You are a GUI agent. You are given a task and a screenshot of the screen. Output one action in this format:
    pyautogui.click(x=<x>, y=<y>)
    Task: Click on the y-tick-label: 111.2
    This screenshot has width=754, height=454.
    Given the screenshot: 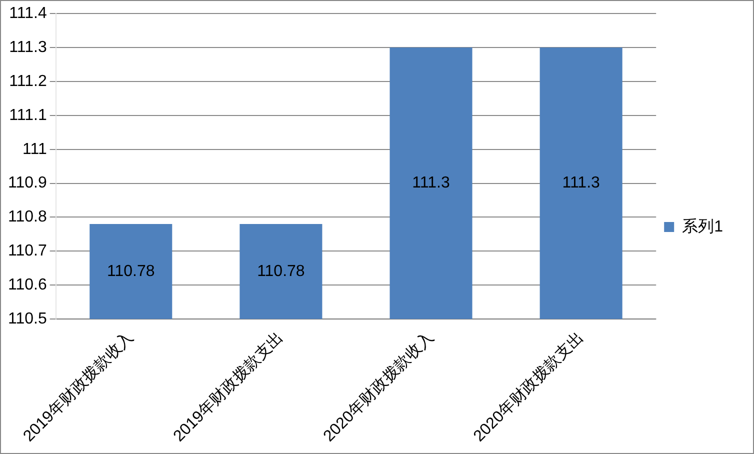 What is the action you would take?
    pyautogui.click(x=28, y=81)
    